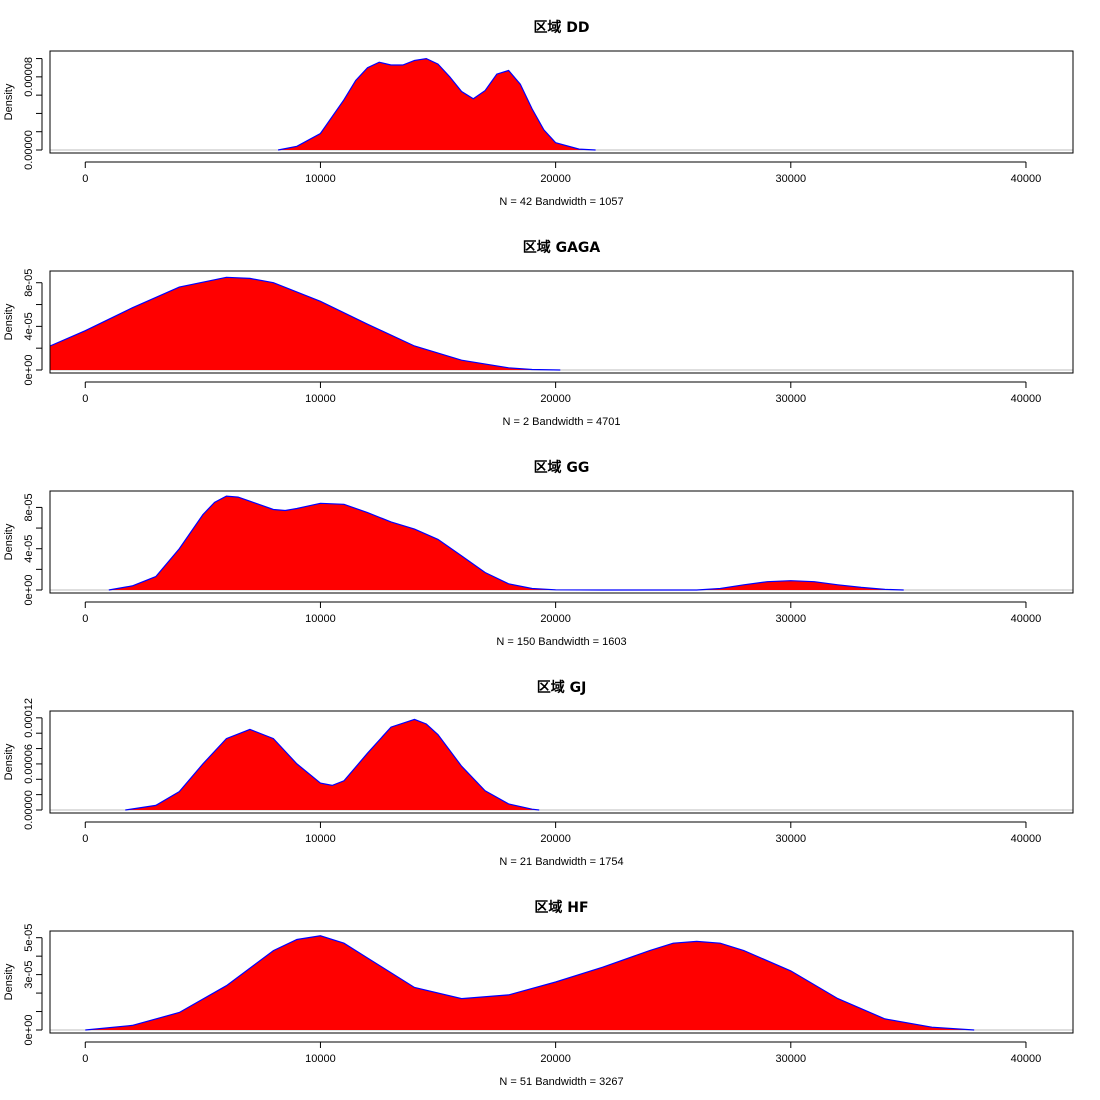 The width and height of the screenshot is (1100, 1100). Describe the element at coordinates (561, 202) in the screenshot. I see `x-axis-subtitle: N = 42 Bandwidth = 1057` at that location.